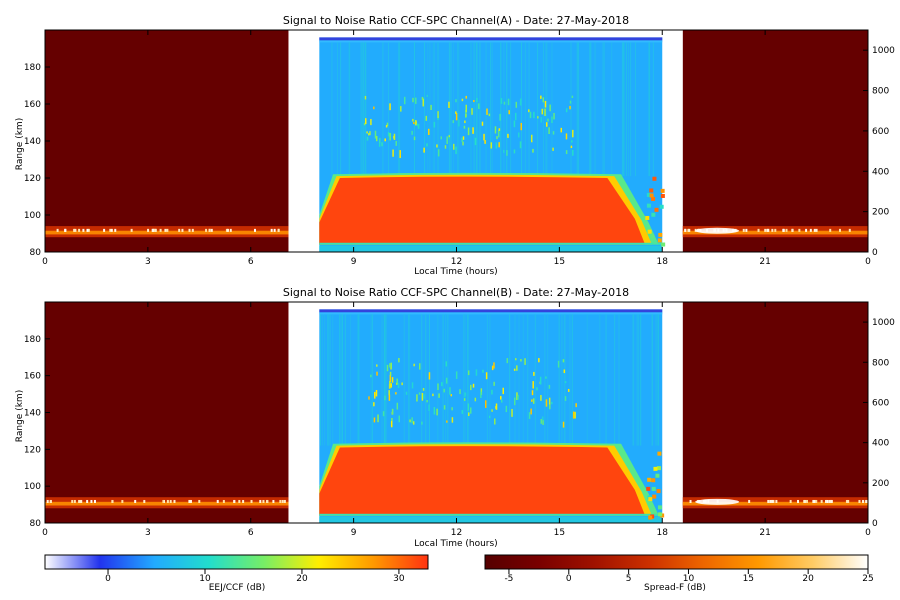  What do you see at coordinates (880, 213) in the screenshot?
I see `right-tick-label: 200` at bounding box center [880, 213].